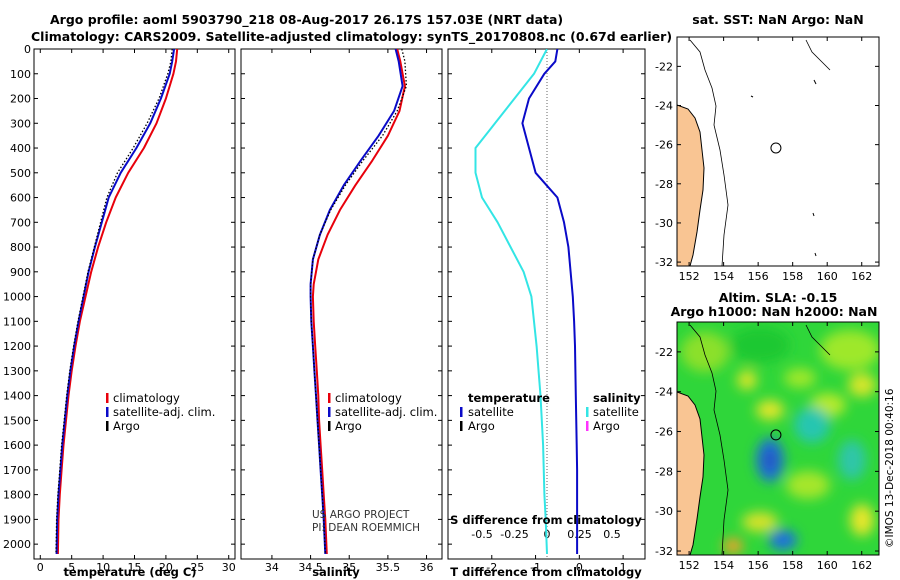  Describe the element at coordinates (135, 567) in the screenshot. I see `x-tick-label: 15` at that location.